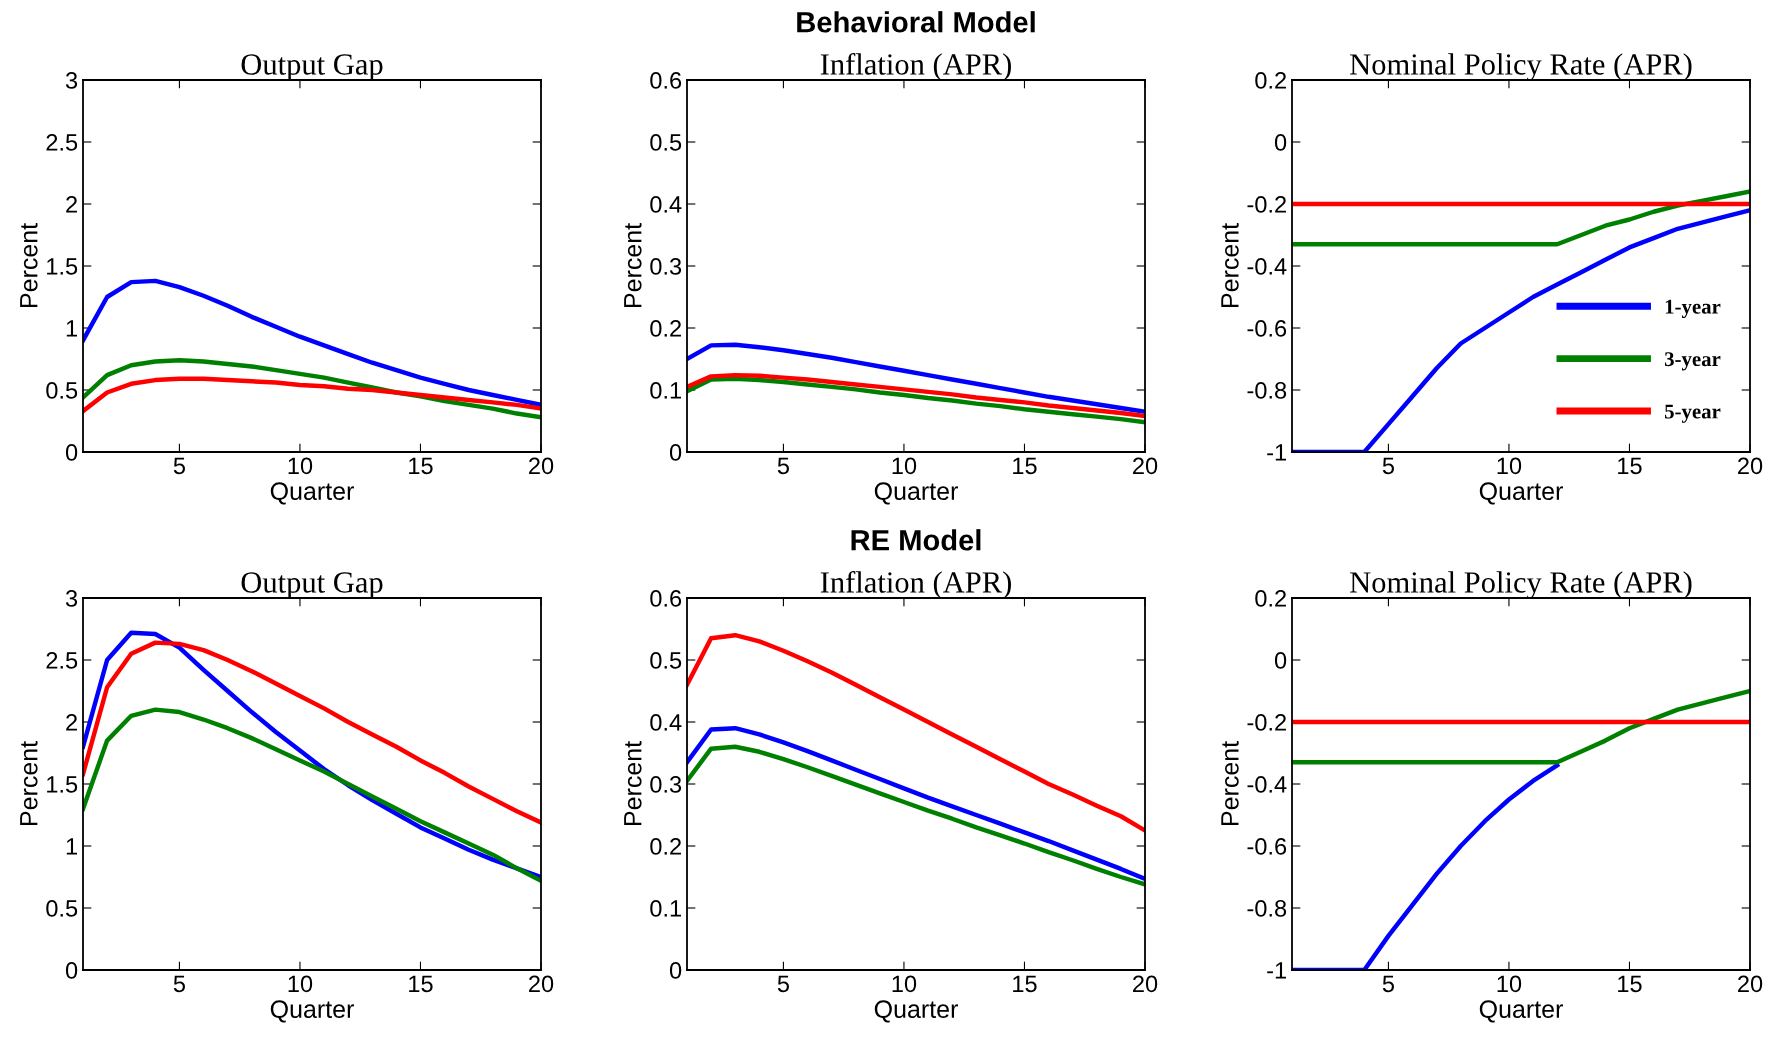  Describe the element at coordinates (1692, 413) in the screenshot. I see `legend-label: 5-year` at that location.